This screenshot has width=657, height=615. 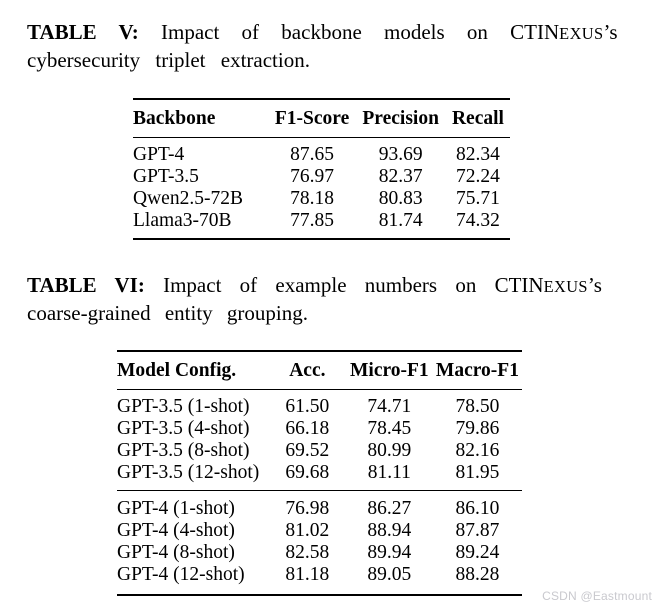 I want to click on row-label-cell: GPT-4 (4-shot), so click(x=176, y=530).